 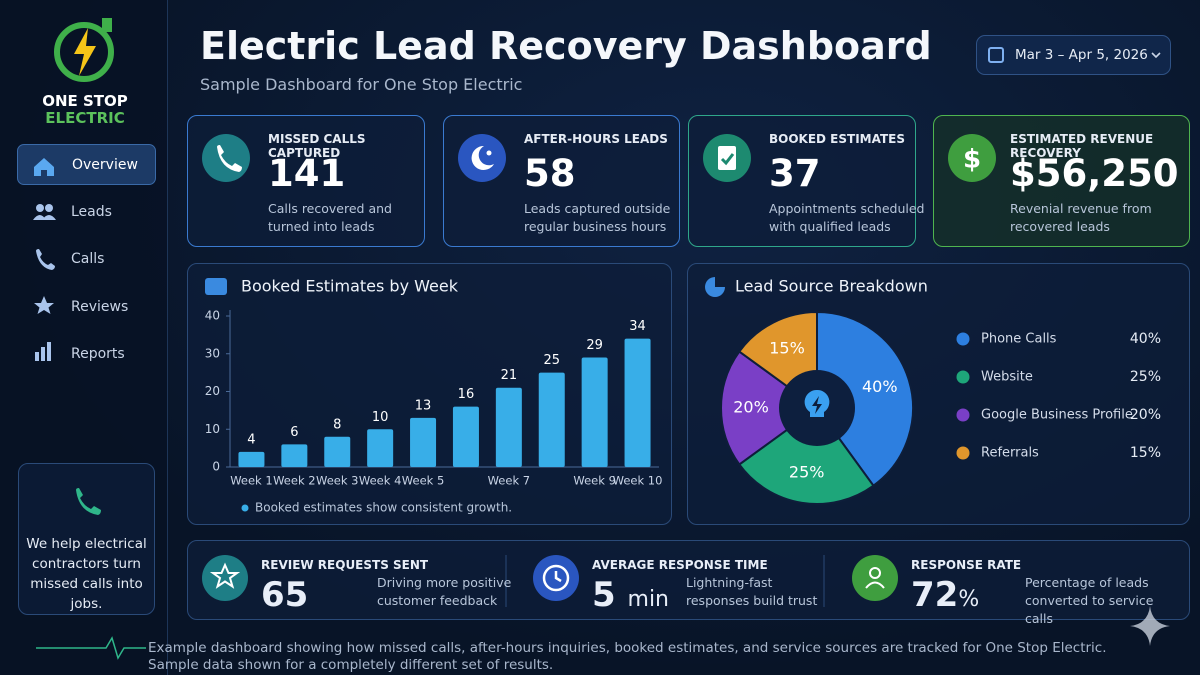 I want to click on x-tick-label: Week 5, so click(x=423, y=481).